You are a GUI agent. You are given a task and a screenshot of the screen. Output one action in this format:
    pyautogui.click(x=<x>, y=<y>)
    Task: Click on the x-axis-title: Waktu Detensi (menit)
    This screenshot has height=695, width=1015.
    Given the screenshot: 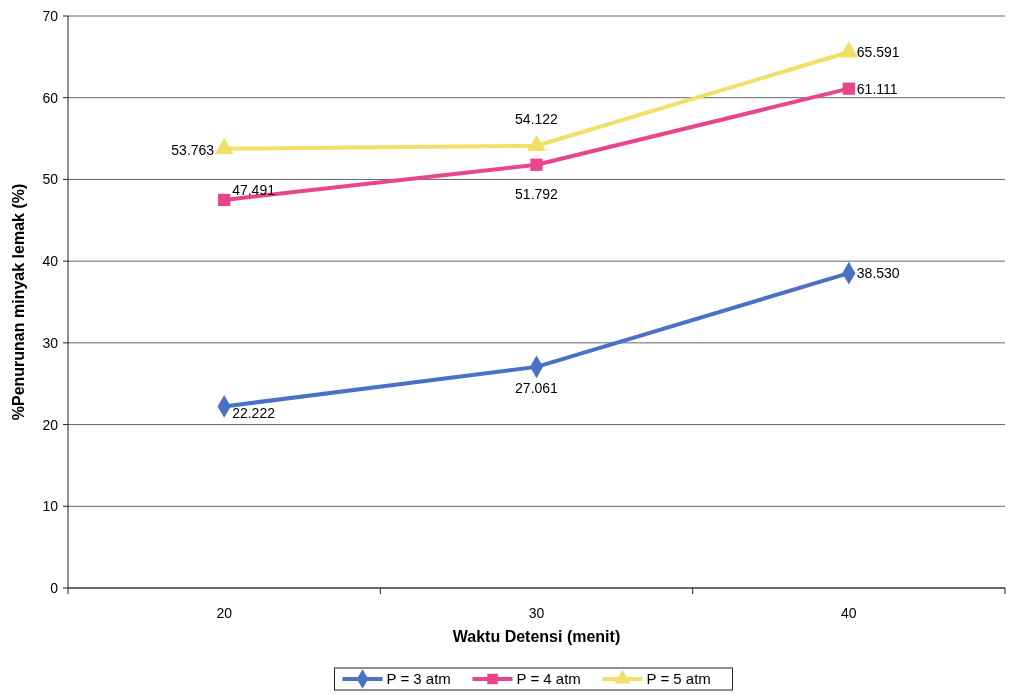 What is the action you would take?
    pyautogui.click(x=536, y=636)
    